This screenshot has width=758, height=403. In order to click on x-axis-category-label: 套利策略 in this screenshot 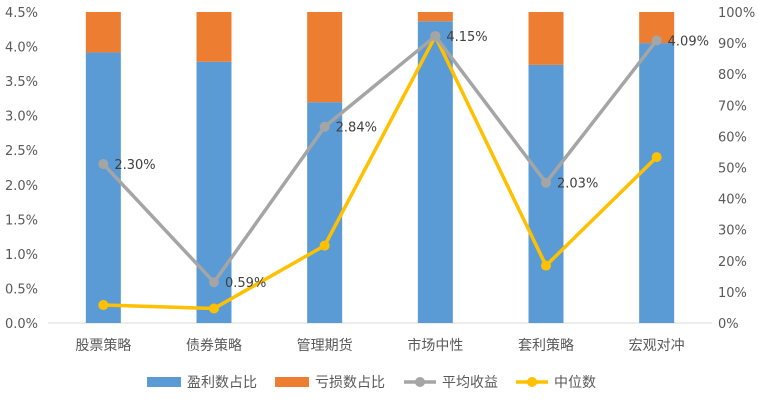, I will do `click(546, 345)`.